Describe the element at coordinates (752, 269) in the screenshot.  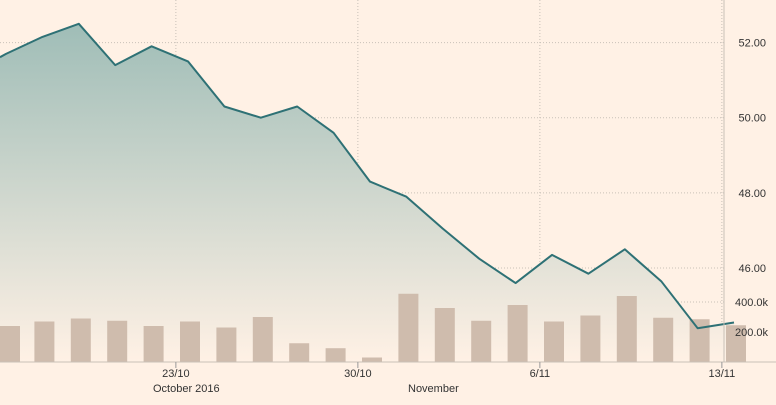
I see `y-tick-label: 46.00` at that location.